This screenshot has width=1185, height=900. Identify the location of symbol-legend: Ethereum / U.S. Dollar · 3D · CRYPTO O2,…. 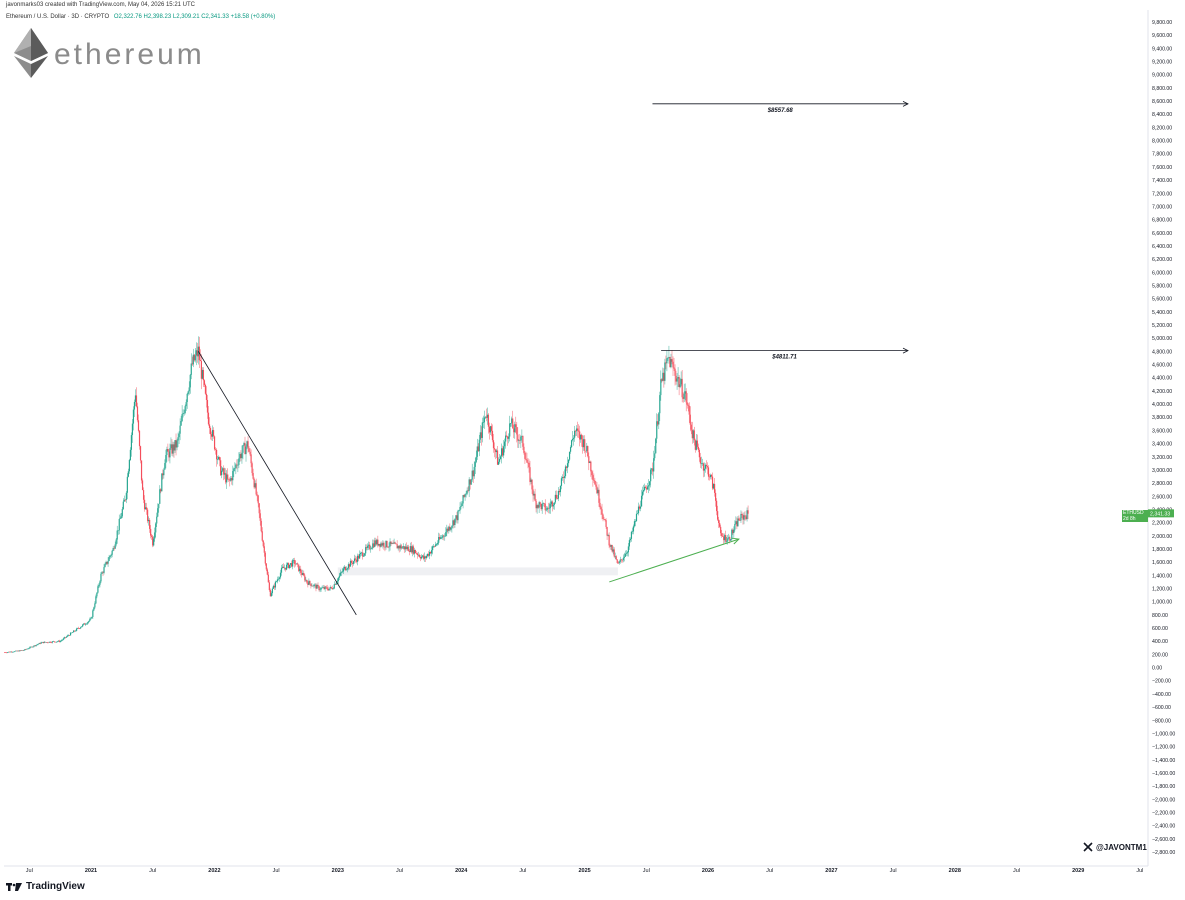
(140, 17).